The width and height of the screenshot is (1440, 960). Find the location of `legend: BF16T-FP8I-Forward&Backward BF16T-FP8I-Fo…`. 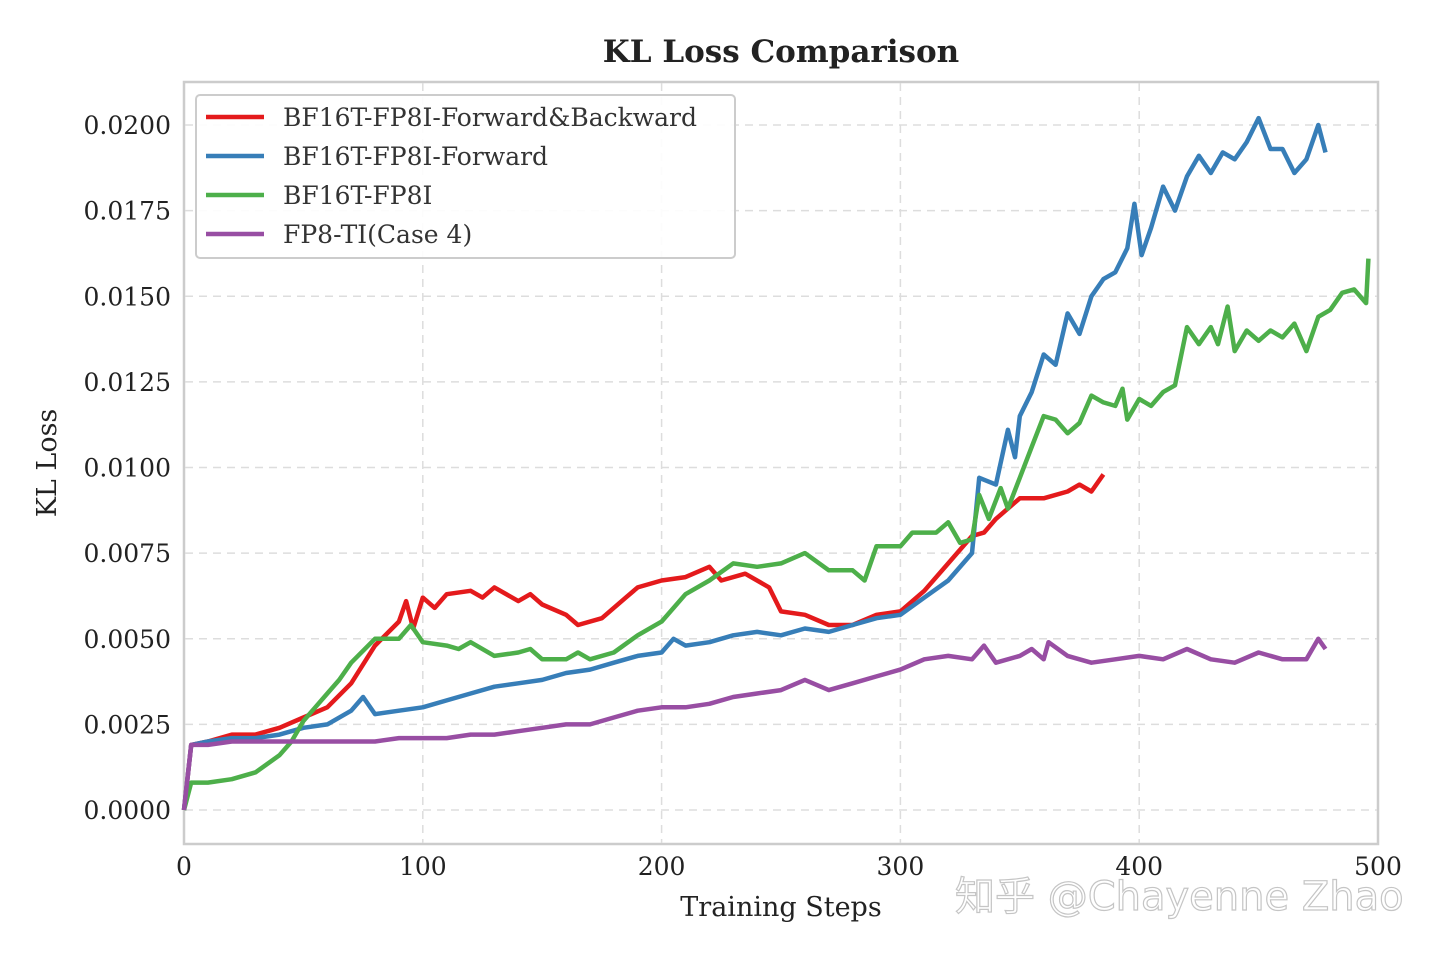

legend: BF16T-FP8I-Forward&Backward BF16T-FP8I-Fo… is located at coordinates (465, 176).